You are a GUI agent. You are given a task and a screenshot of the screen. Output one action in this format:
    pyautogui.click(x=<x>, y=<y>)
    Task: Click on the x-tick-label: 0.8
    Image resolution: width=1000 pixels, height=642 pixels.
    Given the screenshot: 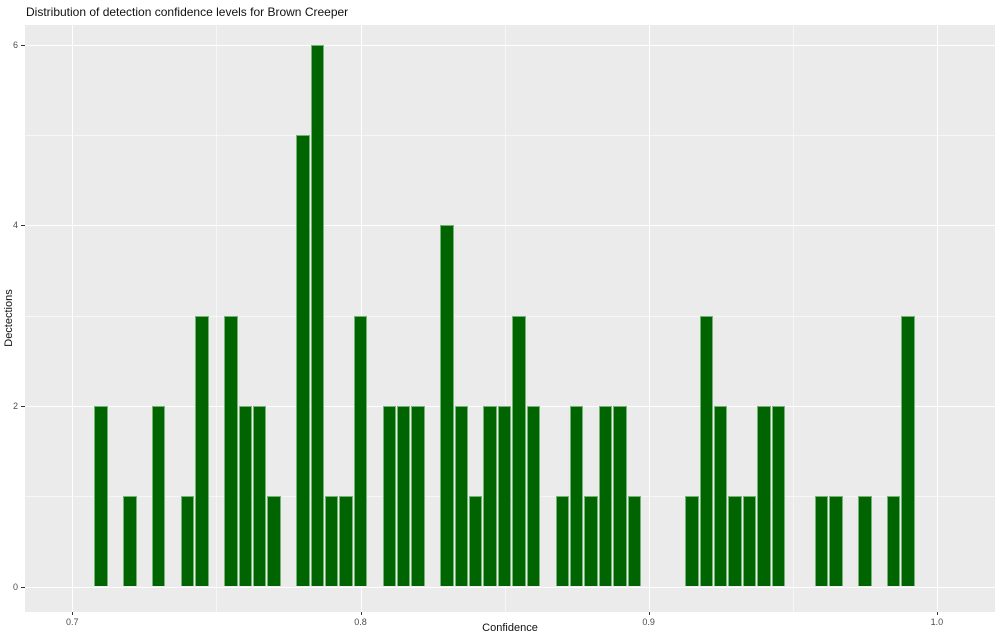 What is the action you would take?
    pyautogui.click(x=360, y=622)
    